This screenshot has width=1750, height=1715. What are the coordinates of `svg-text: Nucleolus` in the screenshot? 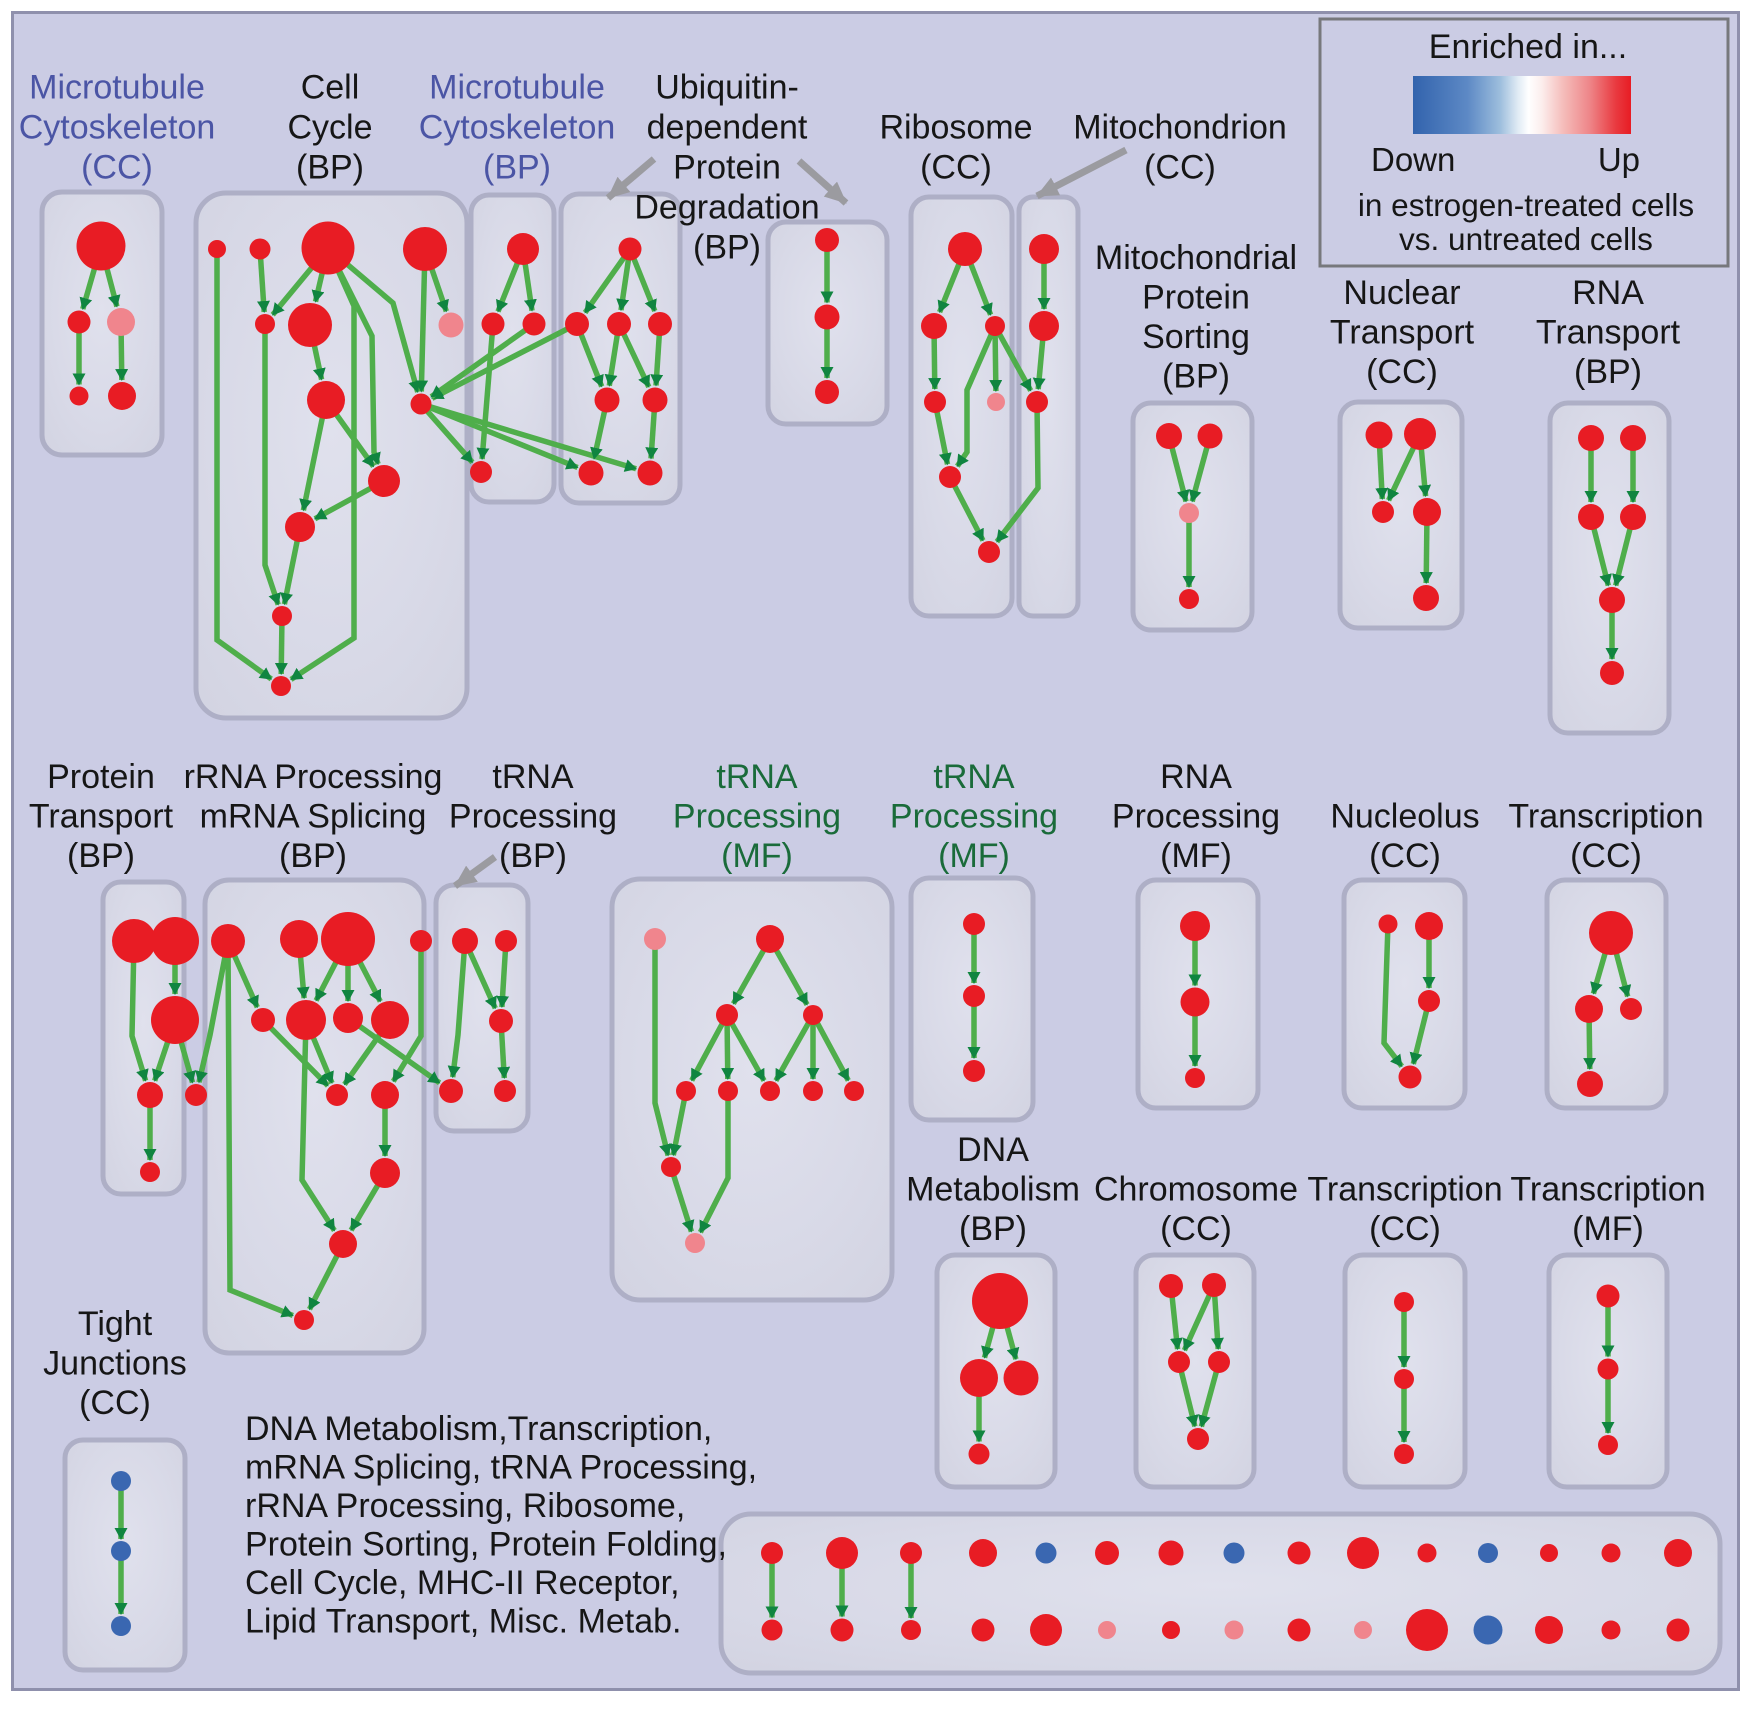 It's located at (1404, 817).